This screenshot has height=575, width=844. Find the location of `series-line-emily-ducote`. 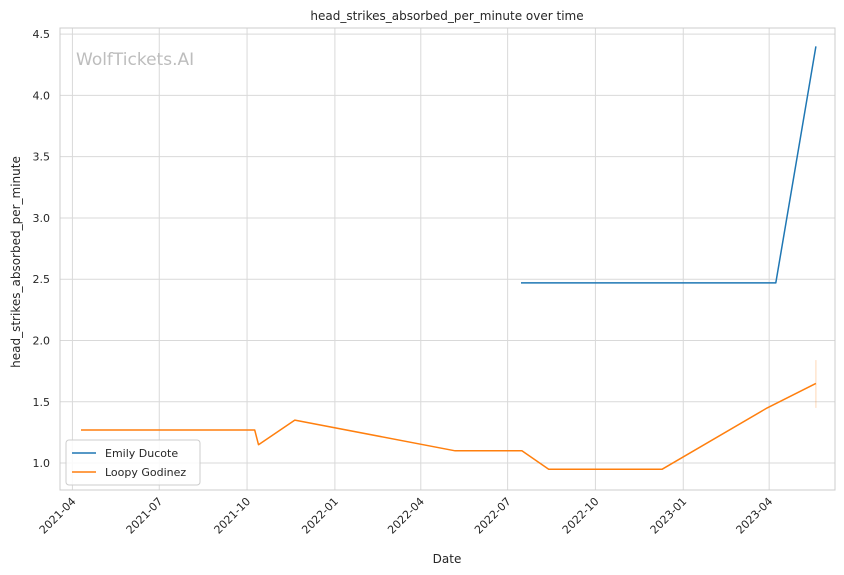

series-line-emily-ducote is located at coordinates (669, 165).